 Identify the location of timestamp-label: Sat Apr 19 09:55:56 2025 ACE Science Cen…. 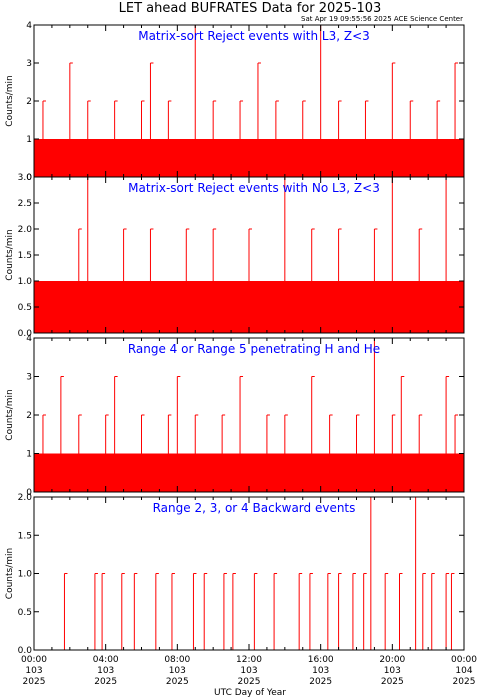
(382, 19).